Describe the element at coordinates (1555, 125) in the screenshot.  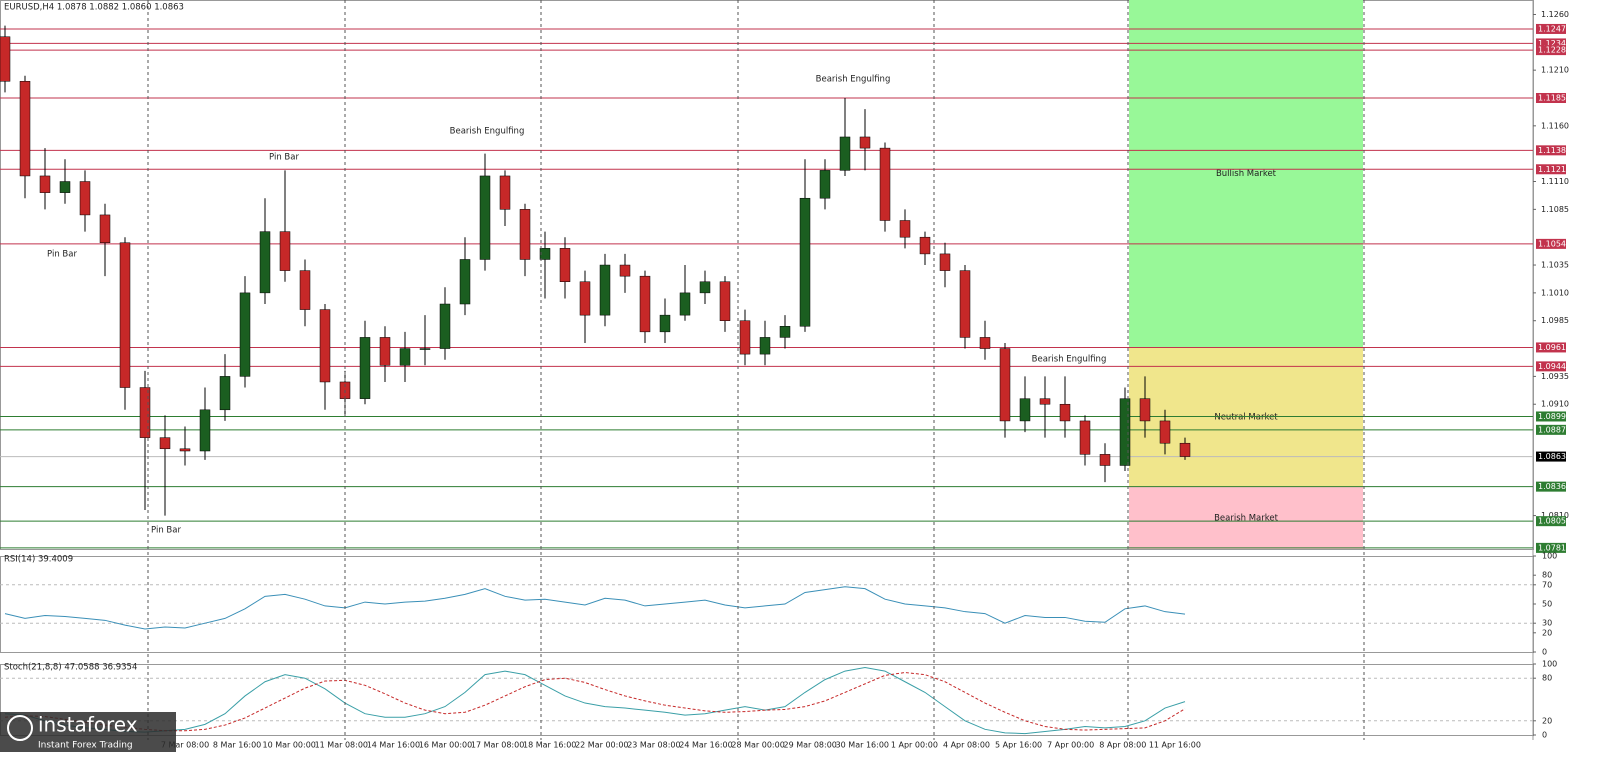
I see `y-tick-label: 1.1160` at that location.